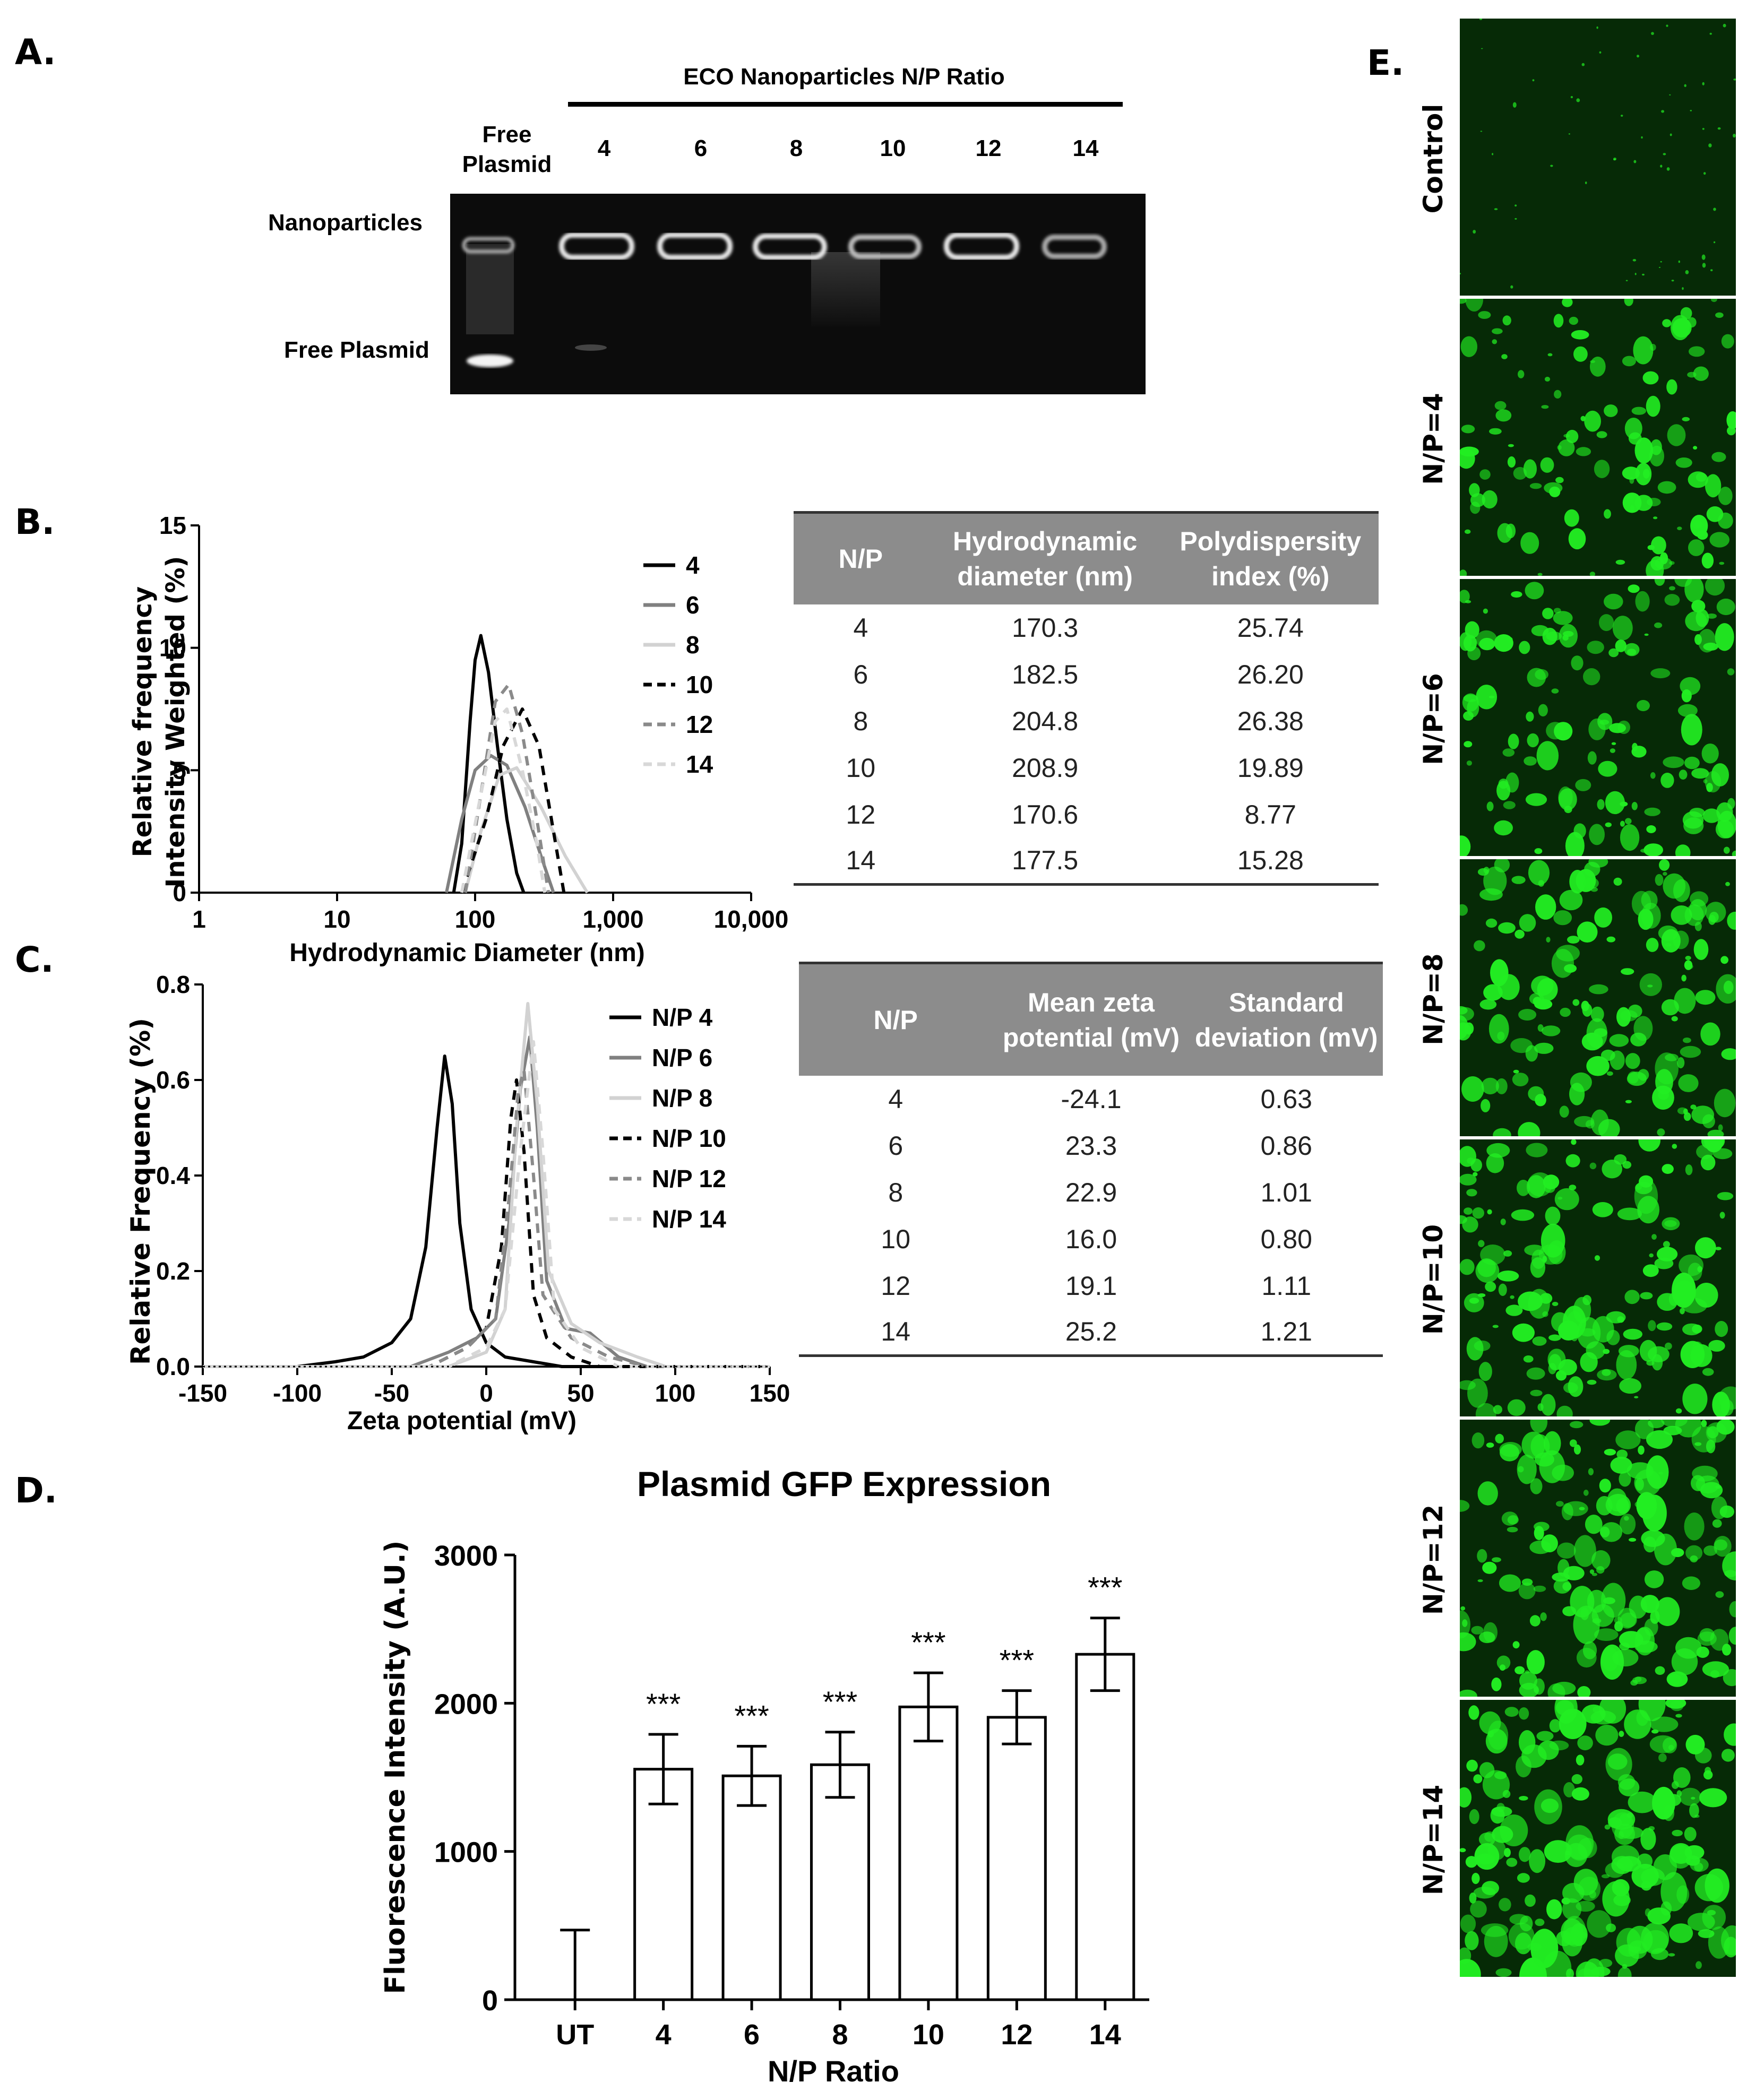 The image size is (1747, 2100). What do you see at coordinates (988, 148) in the screenshot?
I see `gel-col-label: 12` at bounding box center [988, 148].